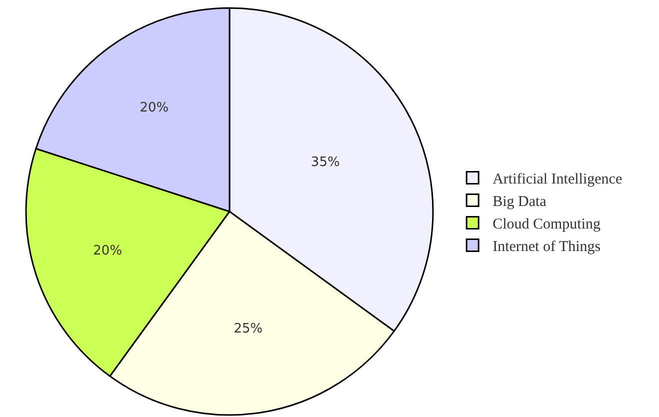  I want to click on data-label: 25%, so click(248, 329).